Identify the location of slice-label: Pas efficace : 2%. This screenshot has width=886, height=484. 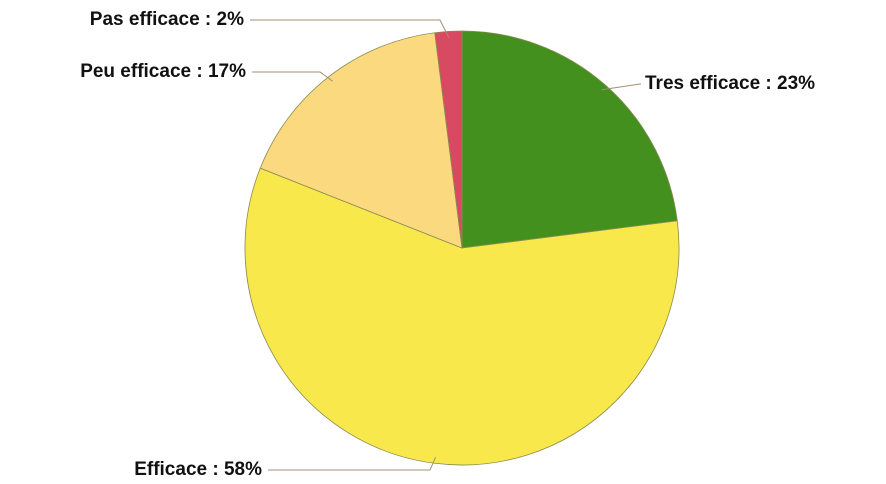
(167, 19).